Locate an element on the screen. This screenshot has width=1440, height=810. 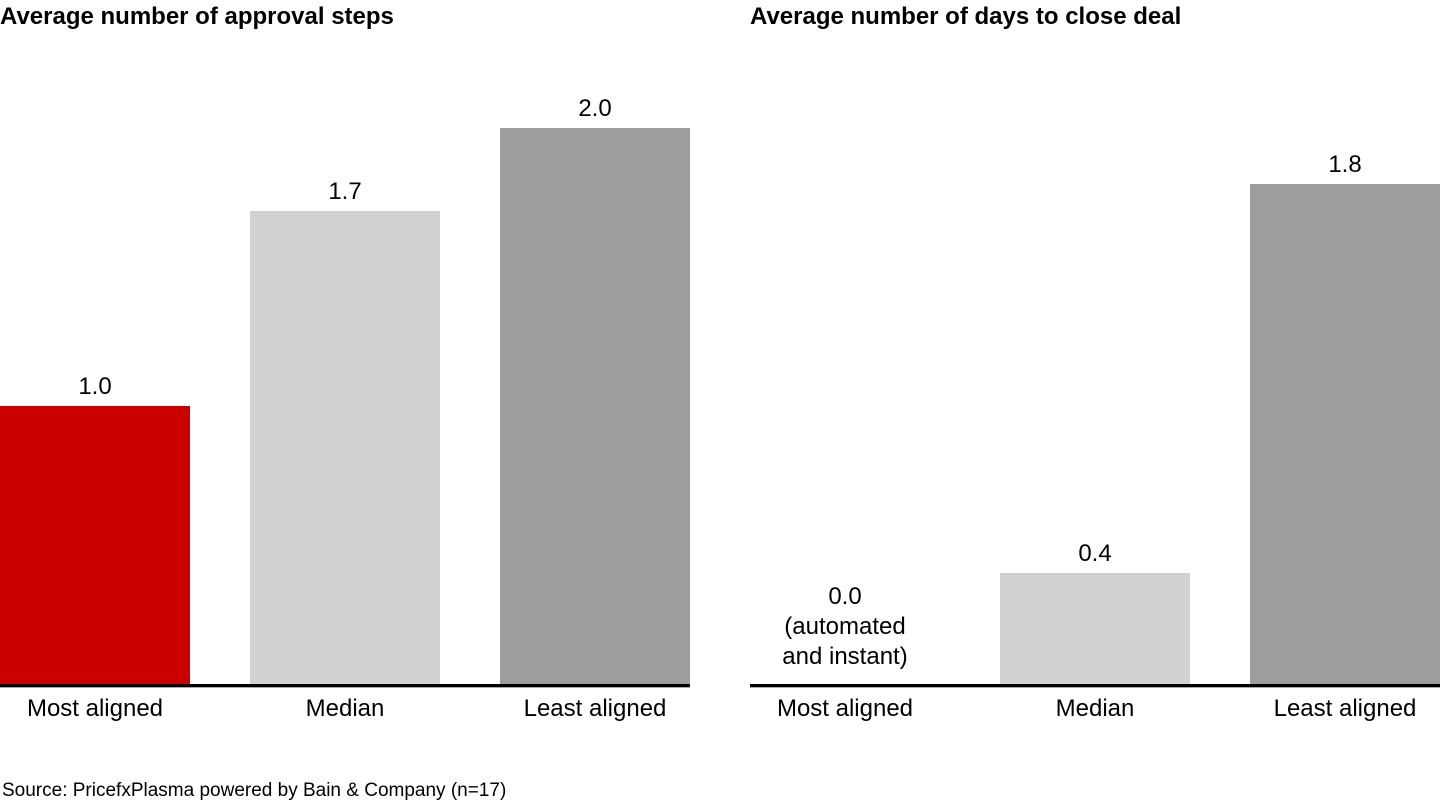
x-axis-line-left is located at coordinates (345, 686).